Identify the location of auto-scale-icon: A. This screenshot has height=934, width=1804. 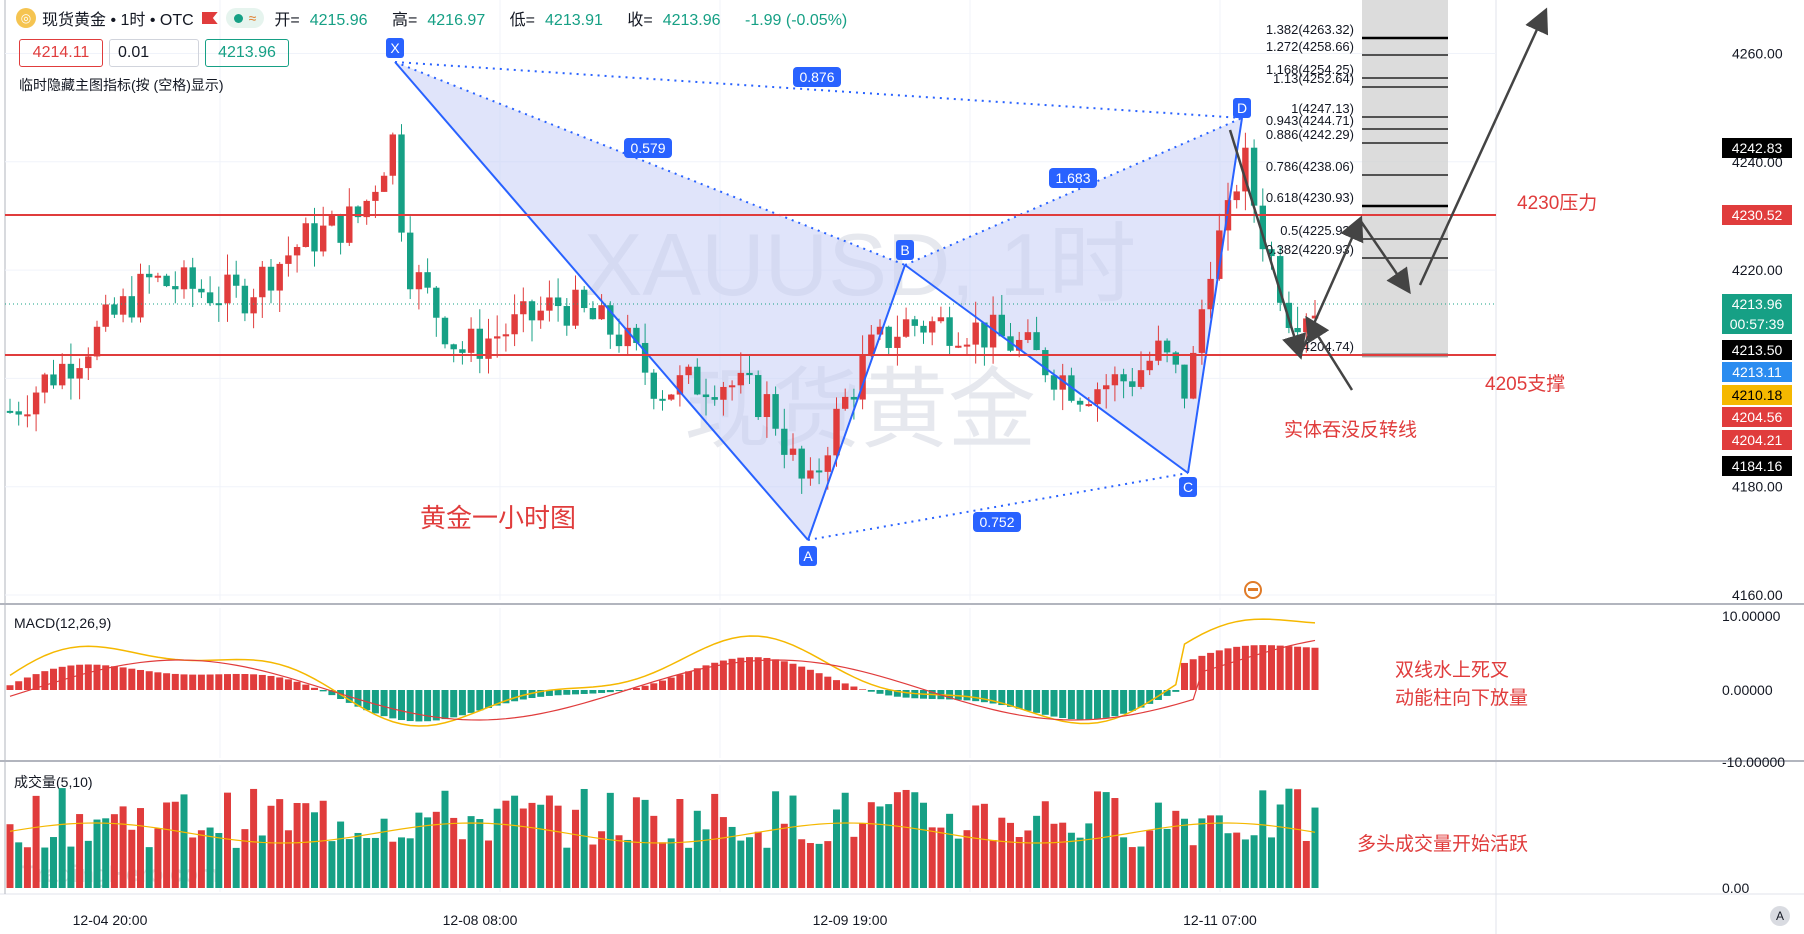
(1780, 916).